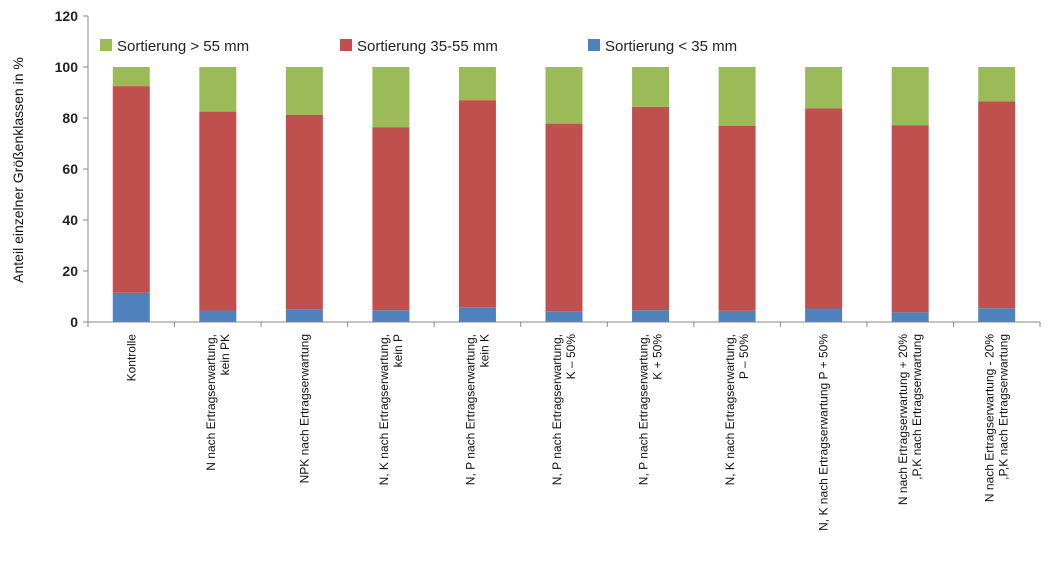 The image size is (1055, 576). What do you see at coordinates (183, 46) in the screenshot?
I see `legend-label: Sortierung > 55 mm` at bounding box center [183, 46].